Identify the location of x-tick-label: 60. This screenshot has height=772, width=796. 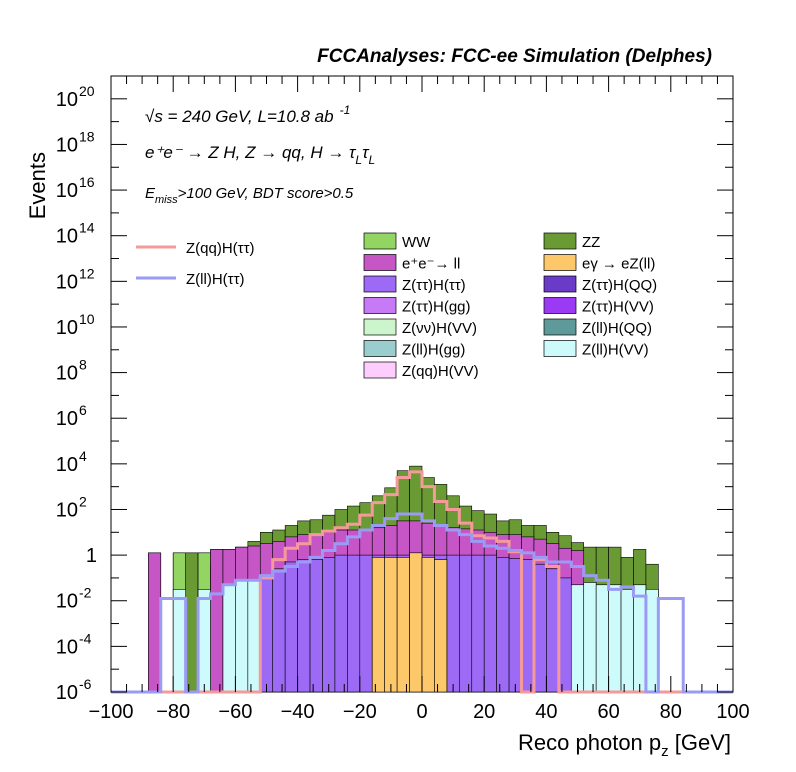
(608, 712).